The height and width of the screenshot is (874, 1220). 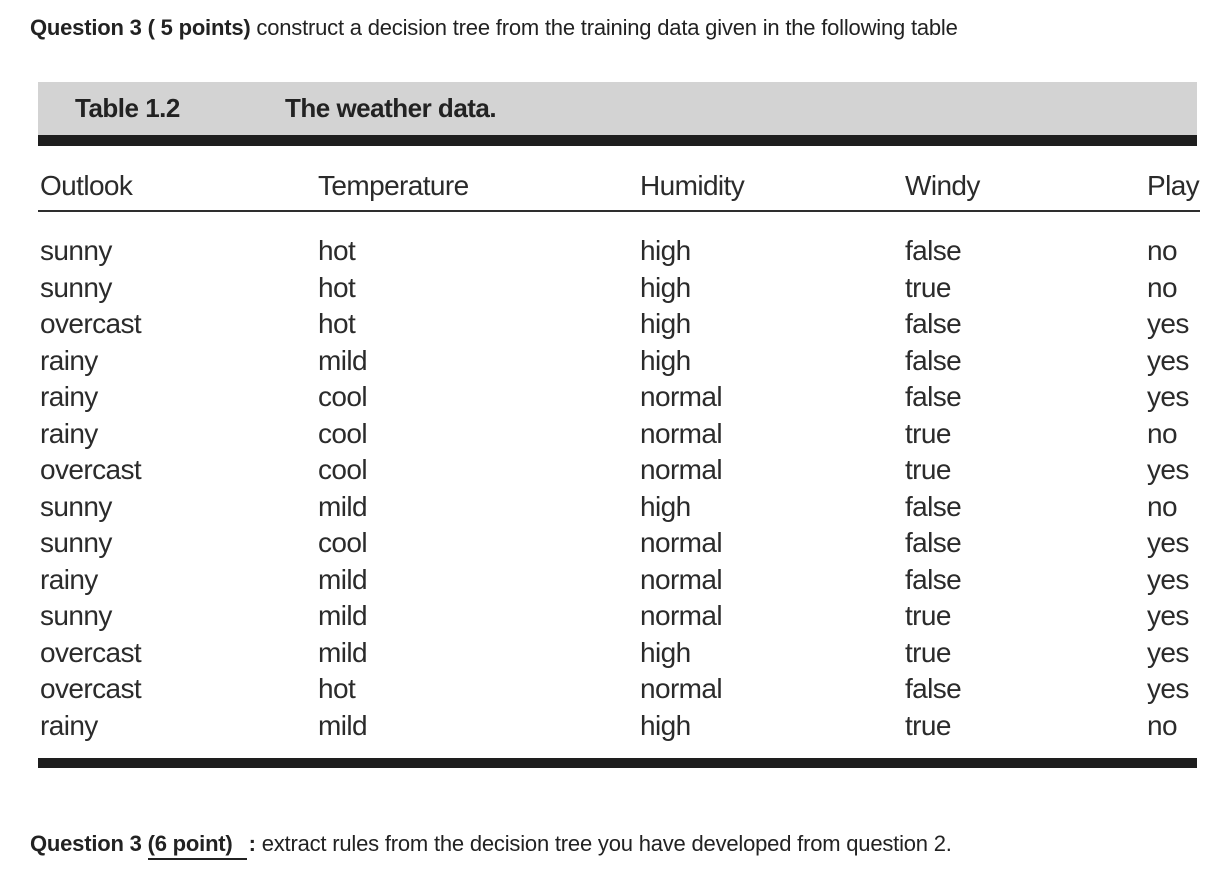 What do you see at coordinates (620, 434) in the screenshot?
I see `table-row: rainy cool normal true no` at bounding box center [620, 434].